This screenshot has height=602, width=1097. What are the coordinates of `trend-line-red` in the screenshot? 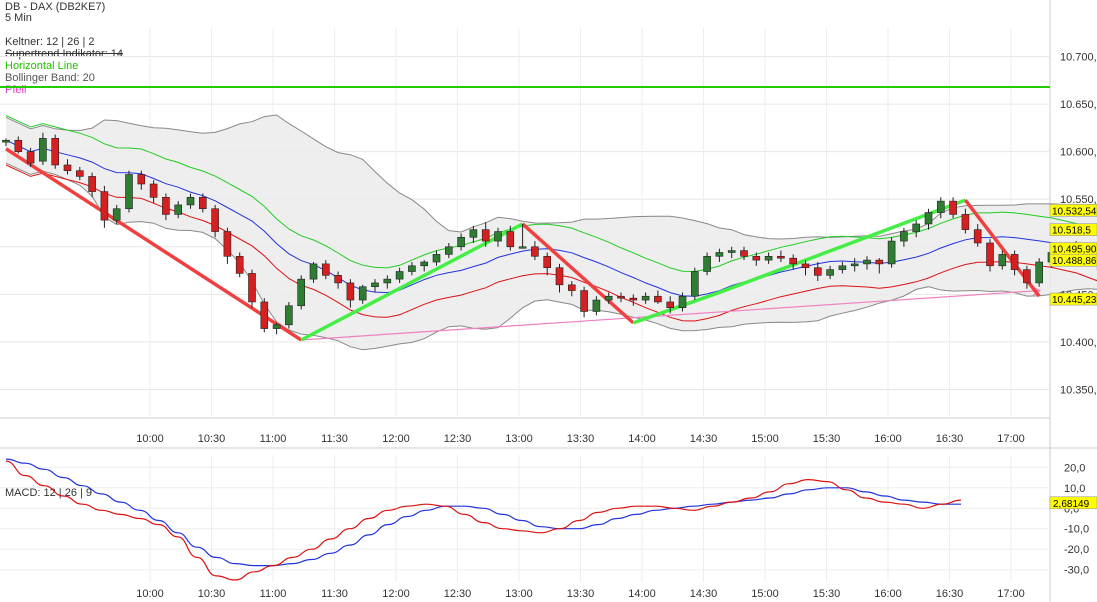 It's located at (578, 273).